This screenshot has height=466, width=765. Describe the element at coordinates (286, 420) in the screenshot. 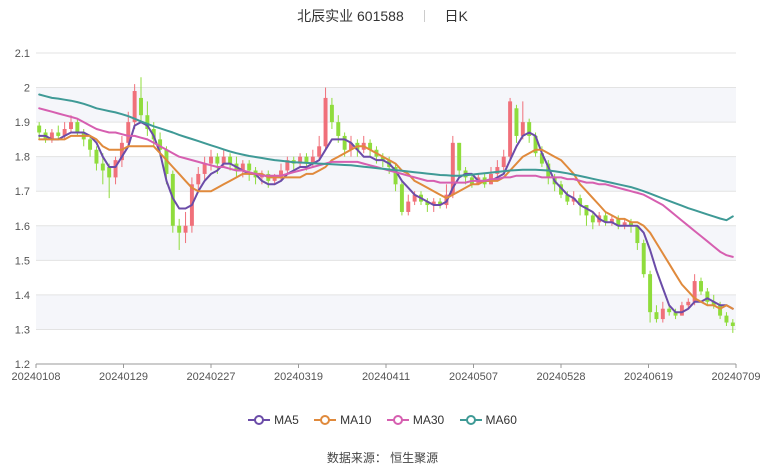

I see `legend-label: MA5` at that location.